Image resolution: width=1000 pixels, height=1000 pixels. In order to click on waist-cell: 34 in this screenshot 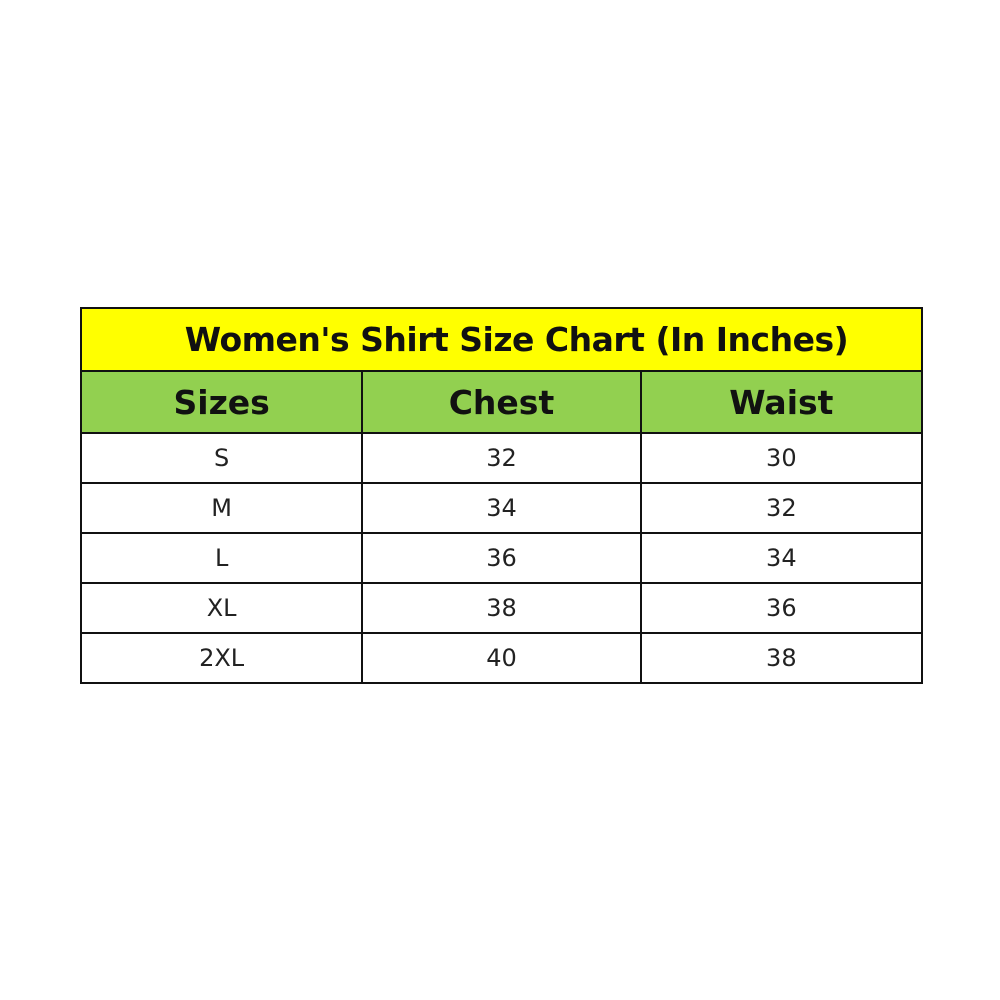, I will do `click(781, 558)`.